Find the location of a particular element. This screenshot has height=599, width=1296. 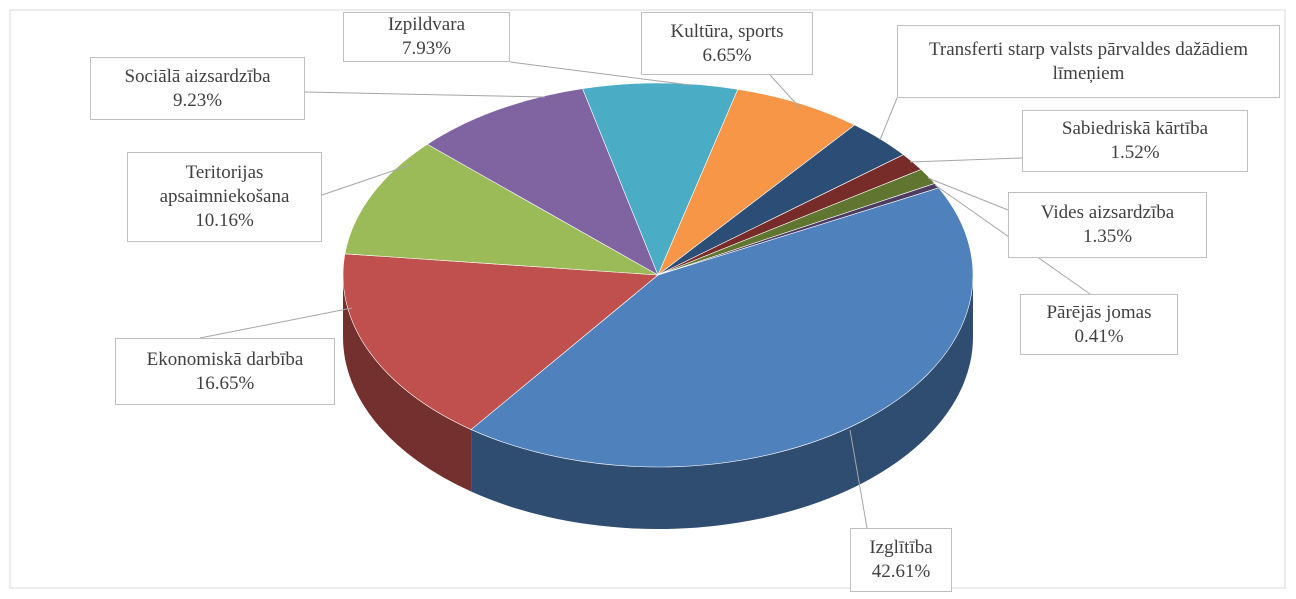

label-name: Sabiedriskā kārtība is located at coordinates (1135, 128).